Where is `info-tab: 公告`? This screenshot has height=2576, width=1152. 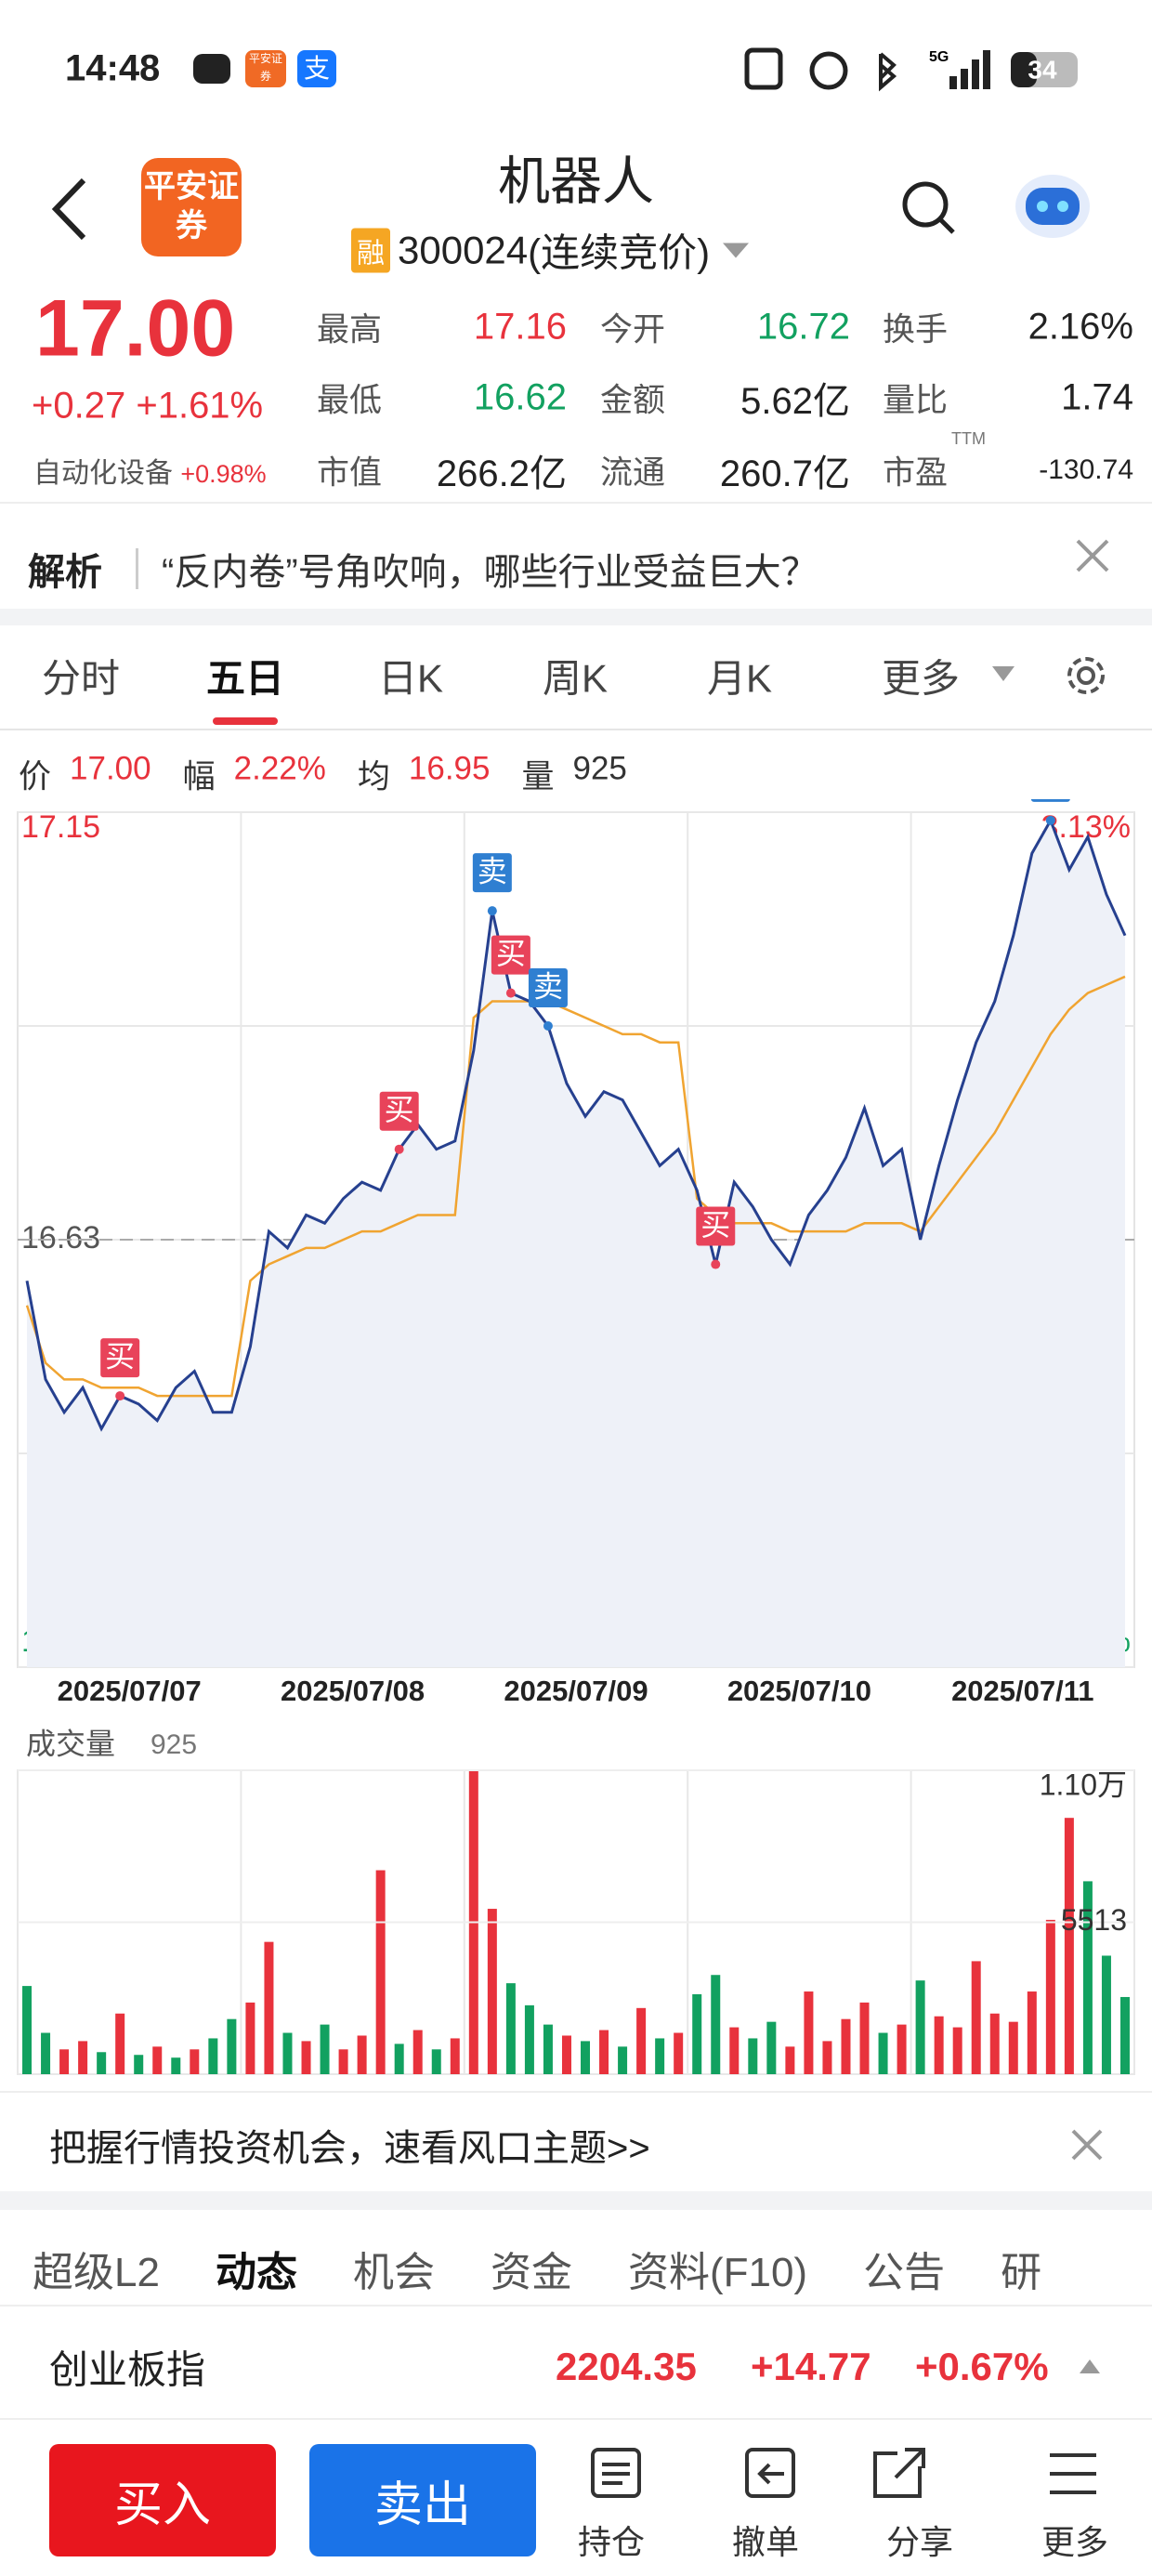 info-tab: 公告 is located at coordinates (904, 2272).